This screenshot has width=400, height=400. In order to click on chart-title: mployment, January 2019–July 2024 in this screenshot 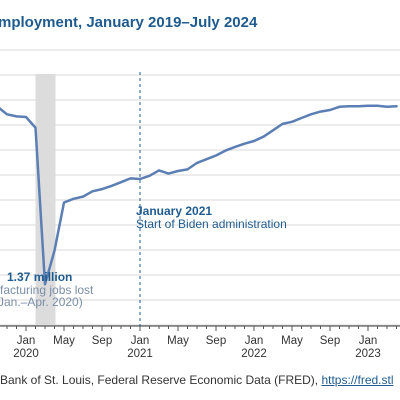, I will do `click(129, 22)`.